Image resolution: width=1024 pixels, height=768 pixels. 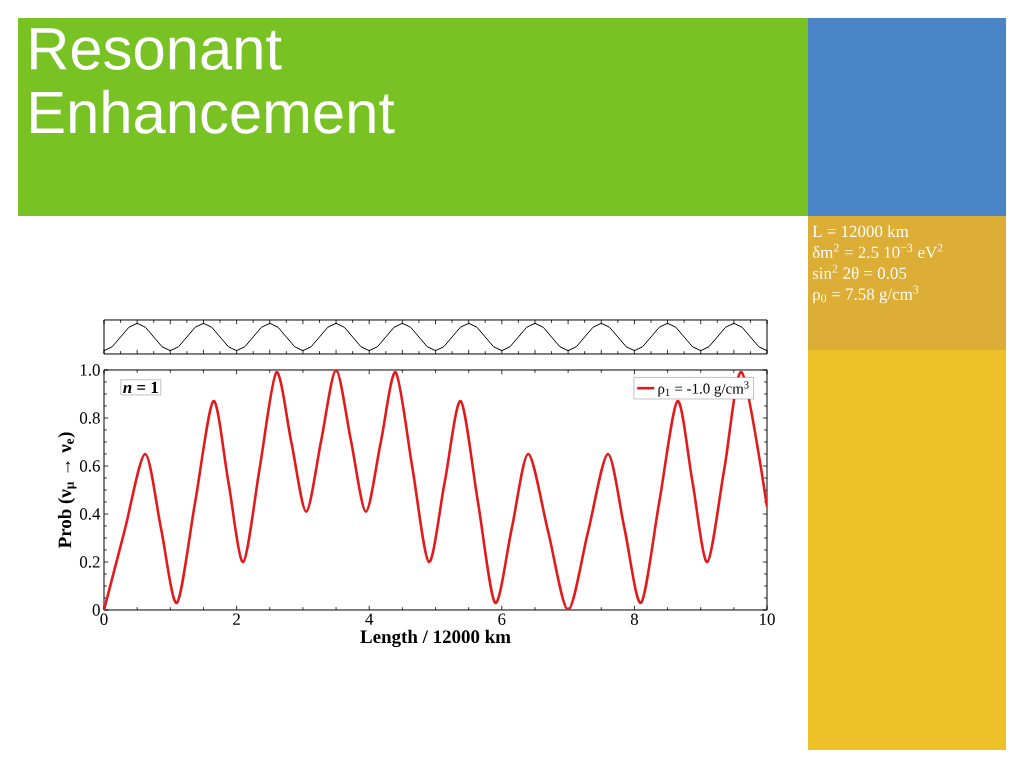 What do you see at coordinates (90, 370) in the screenshot?
I see `y-tick-label: 1.0` at bounding box center [90, 370].